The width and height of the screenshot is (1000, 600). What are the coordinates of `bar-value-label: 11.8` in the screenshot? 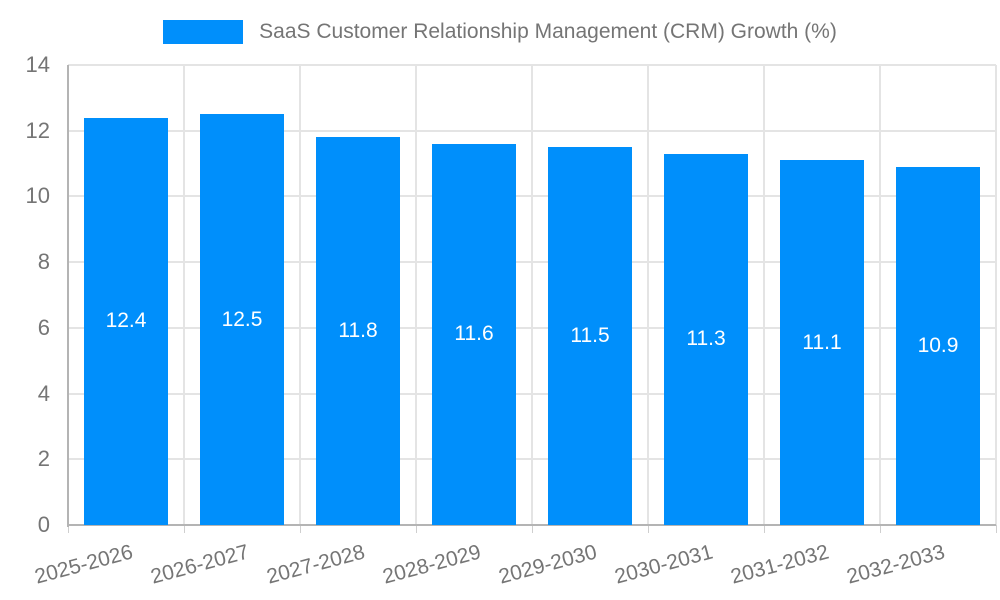 It's located at (358, 331).